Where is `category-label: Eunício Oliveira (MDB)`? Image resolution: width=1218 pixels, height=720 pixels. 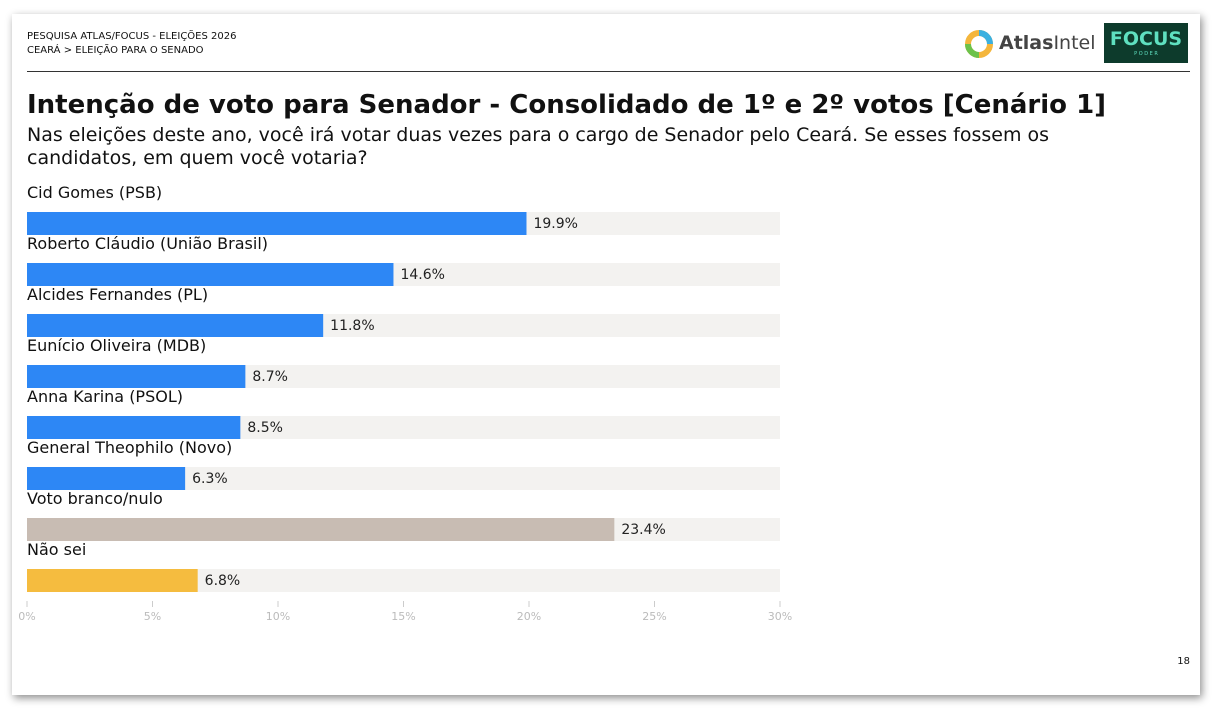 category-label: Eunício Oliveira (MDB) is located at coordinates (116, 345).